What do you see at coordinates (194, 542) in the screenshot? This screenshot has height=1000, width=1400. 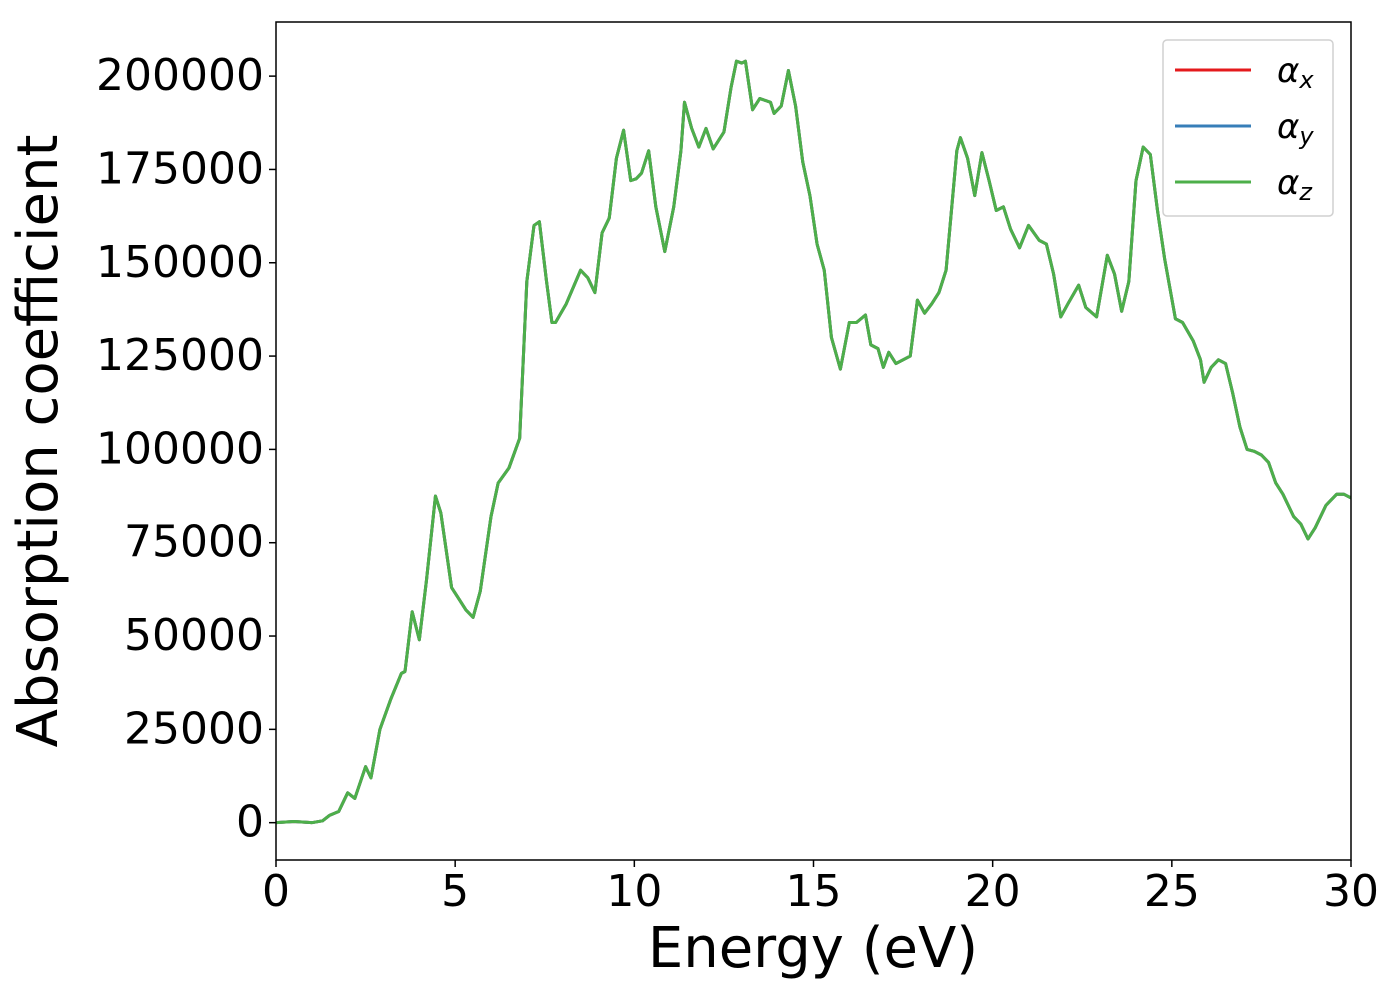 I see `y-tick-label: 75000` at bounding box center [194, 542].